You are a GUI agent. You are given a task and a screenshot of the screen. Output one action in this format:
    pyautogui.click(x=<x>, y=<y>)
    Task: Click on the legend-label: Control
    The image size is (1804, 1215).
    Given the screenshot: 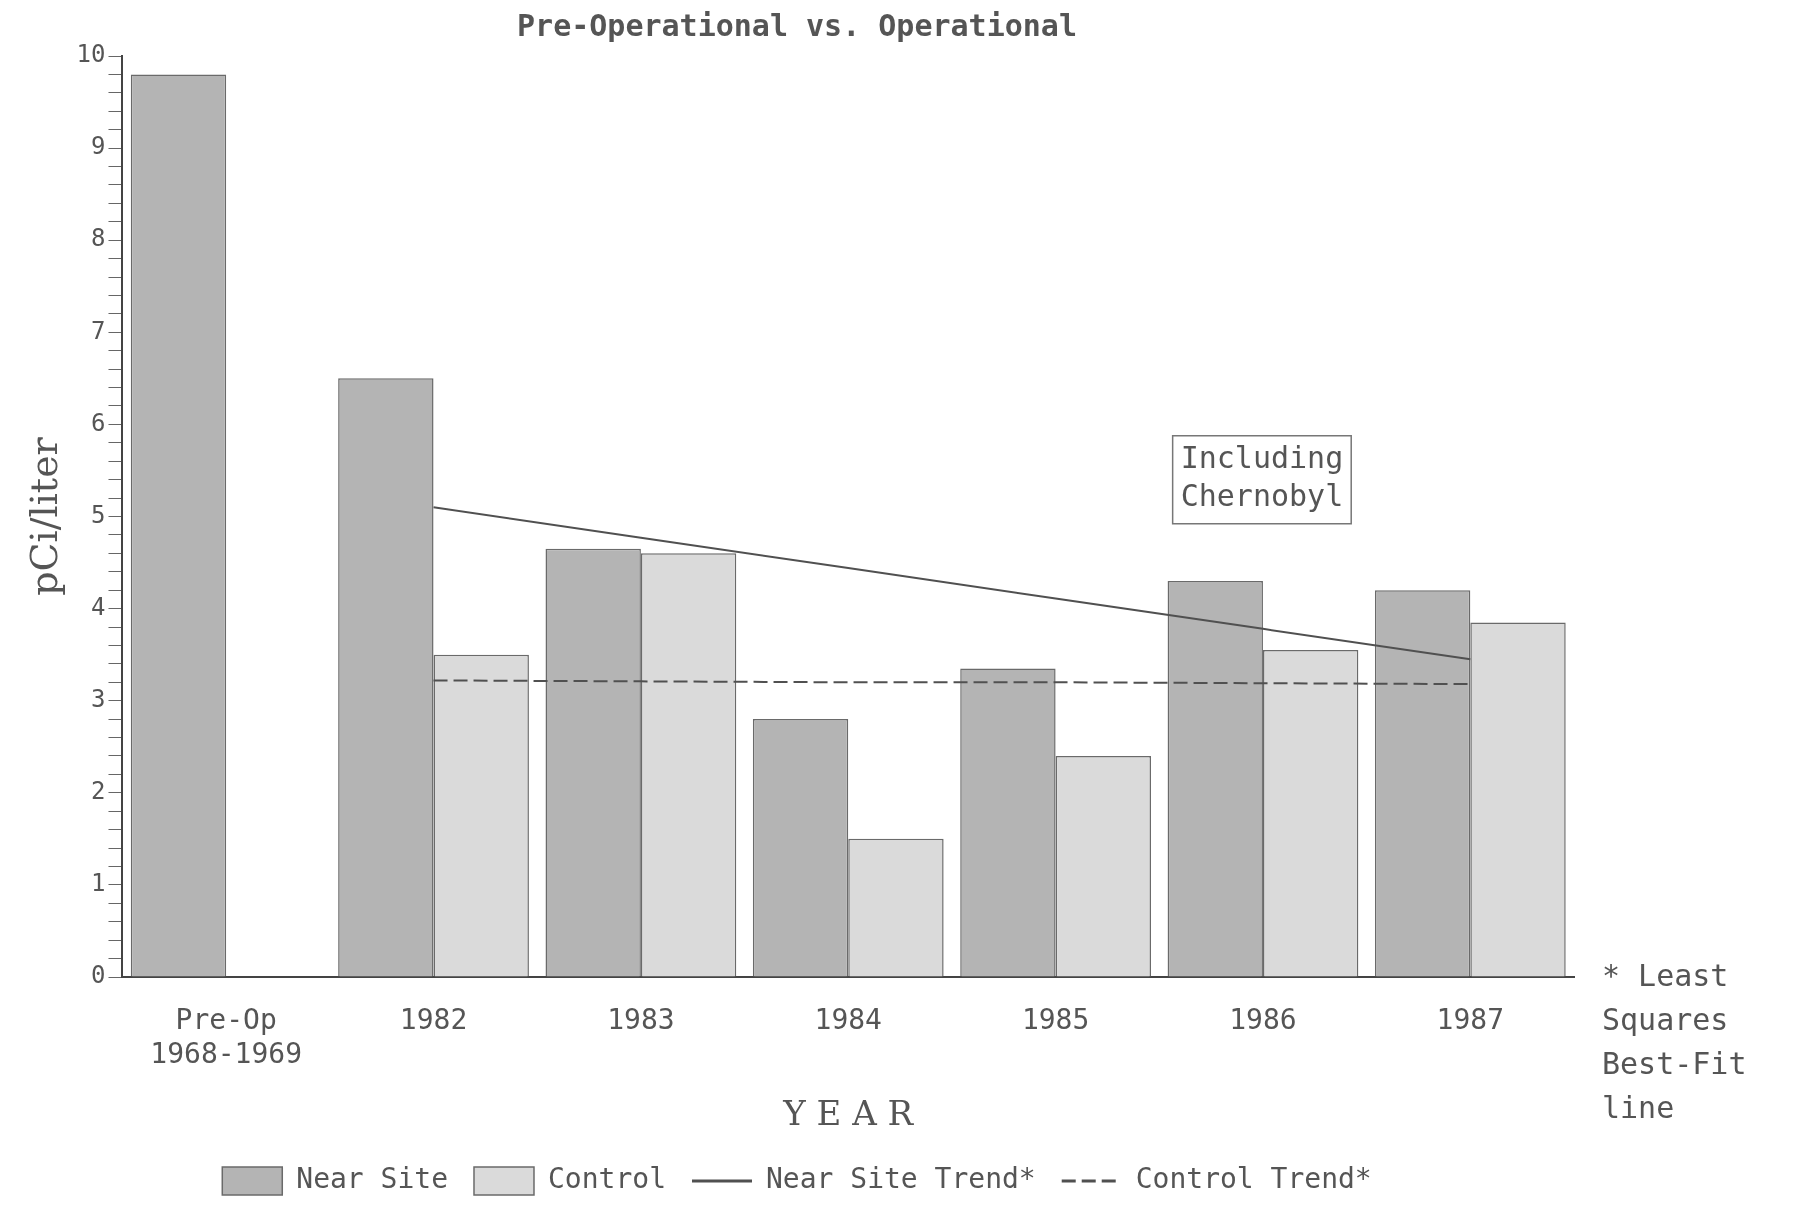 What is the action you would take?
    pyautogui.click(x=607, y=1179)
    